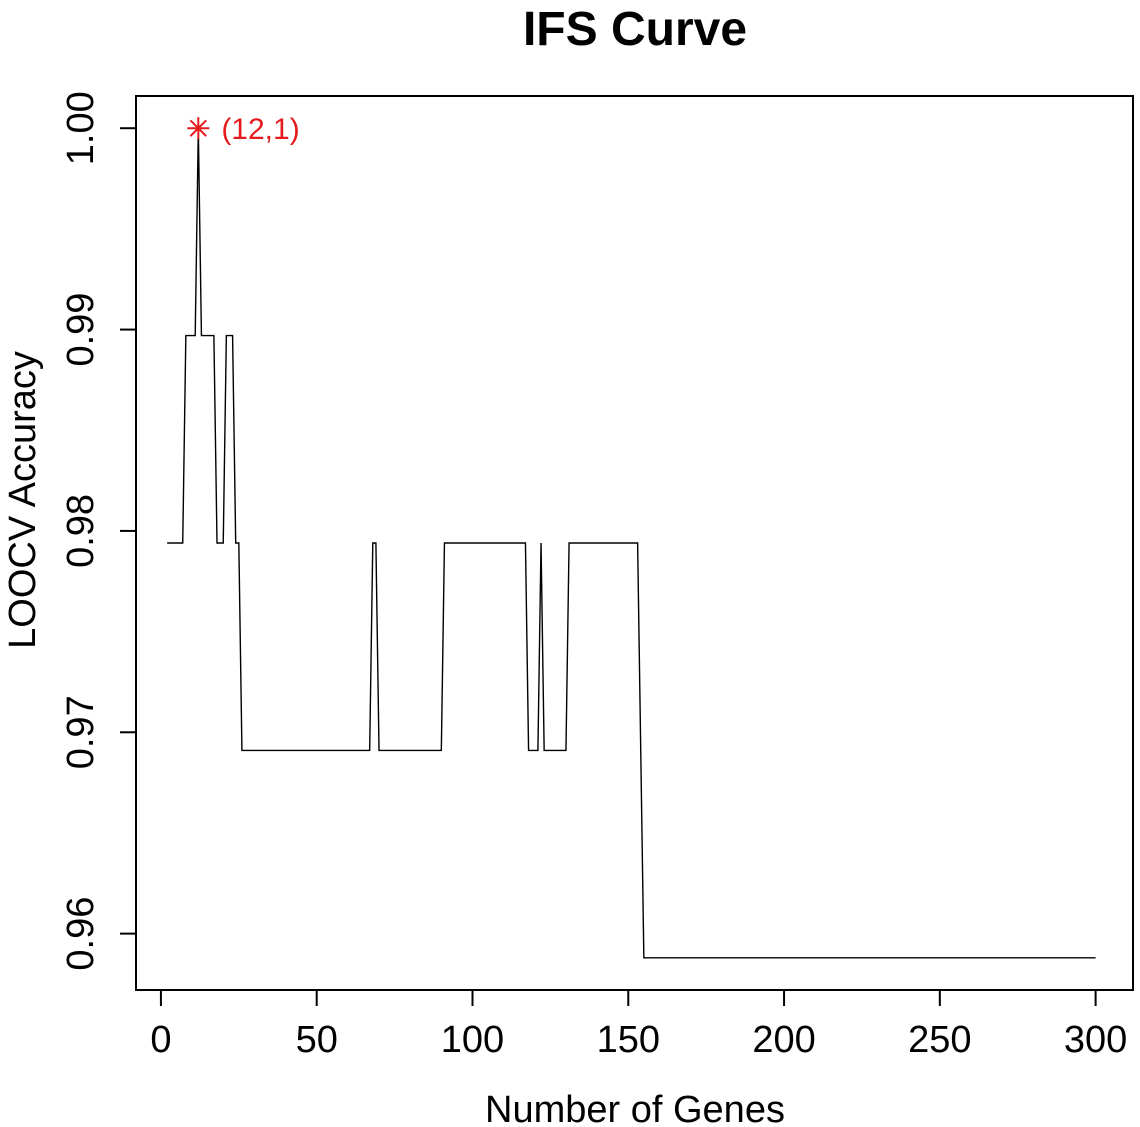 Image resolution: width=1140 pixels, height=1127 pixels. What do you see at coordinates (939, 1040) in the screenshot?
I see `x-tick-label: 250` at bounding box center [939, 1040].